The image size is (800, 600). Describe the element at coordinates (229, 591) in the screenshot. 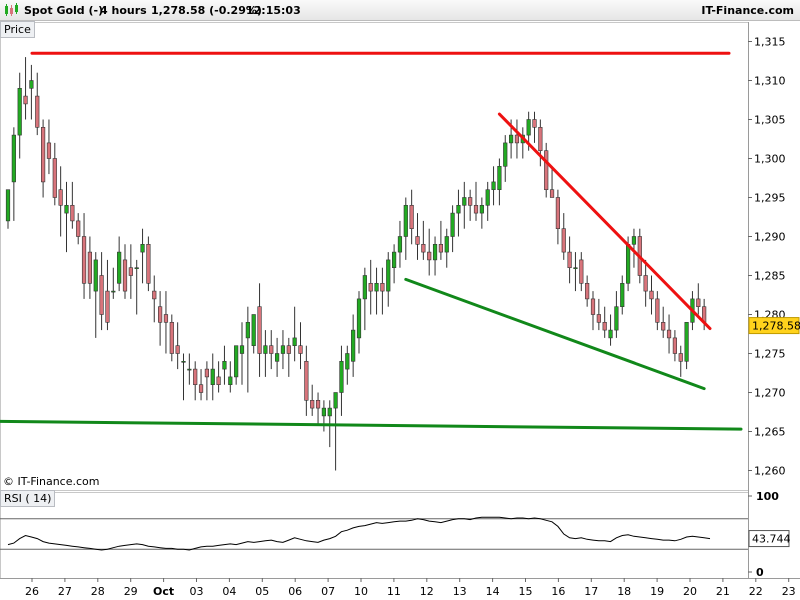

I see `x-tick-label: 04` at that location.